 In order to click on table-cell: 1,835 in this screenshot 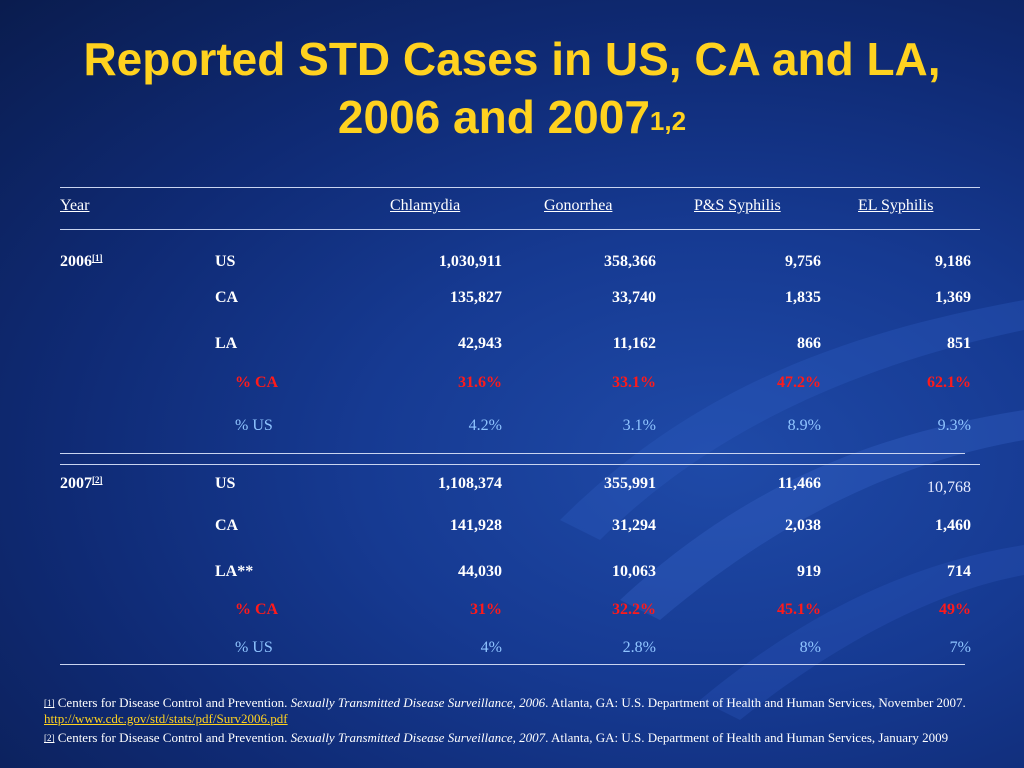, I will do `click(803, 297)`.